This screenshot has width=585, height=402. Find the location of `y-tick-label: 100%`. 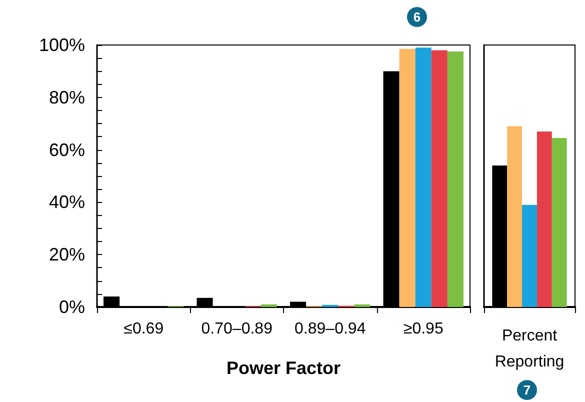

y-tick-label: 100% is located at coordinates (61, 45).